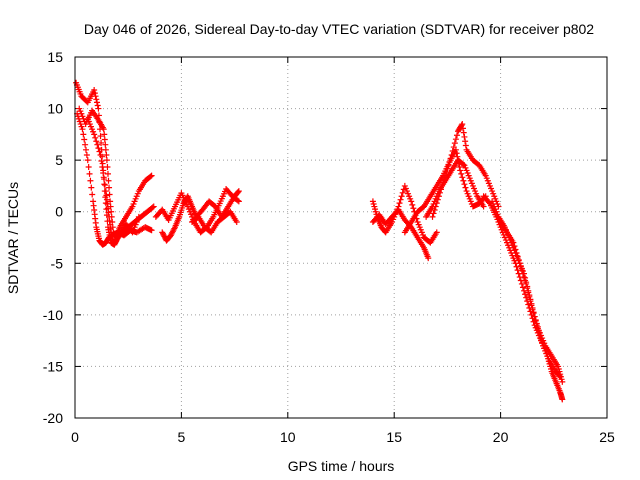 The width and height of the screenshot is (640, 480). Describe the element at coordinates (182, 437) in the screenshot. I see `x-tick-label: 5` at that location.